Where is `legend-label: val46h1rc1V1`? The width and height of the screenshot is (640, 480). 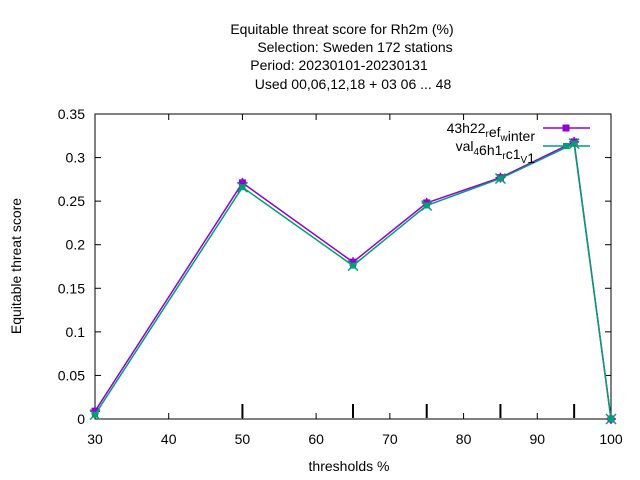 legend-label: val46h1rc1V1 is located at coordinates (496, 152).